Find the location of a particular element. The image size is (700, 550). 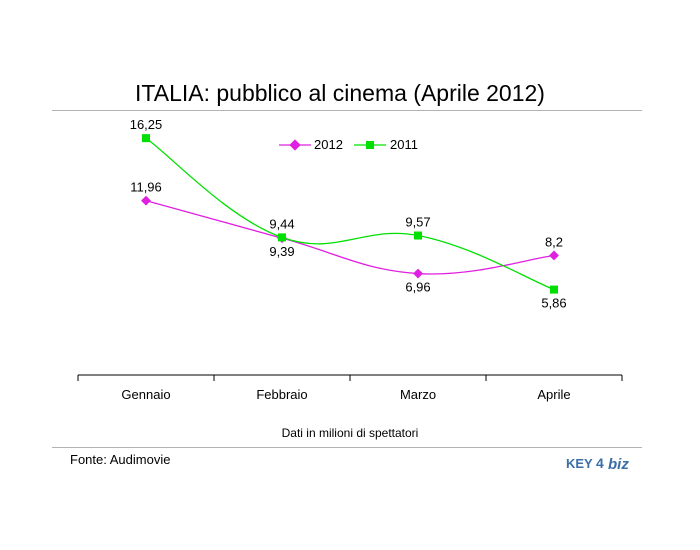

x-tick-label: Gennaio is located at coordinates (145, 394).